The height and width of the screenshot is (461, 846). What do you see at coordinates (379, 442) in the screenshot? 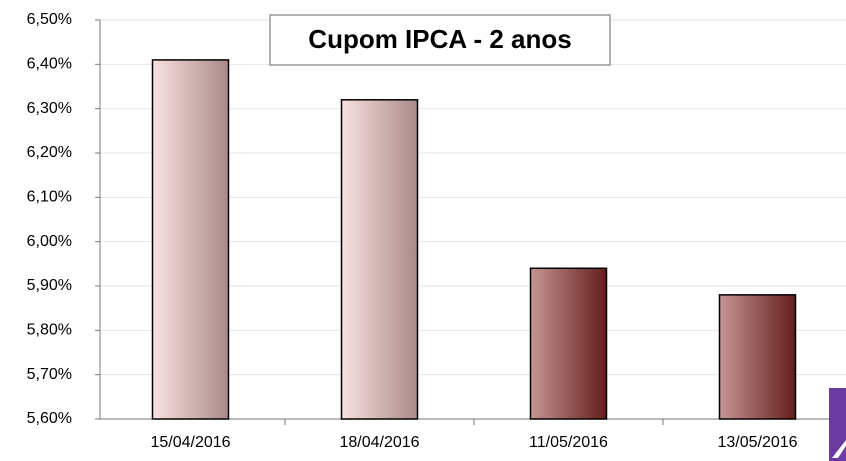
I see `x-tick-label: 18/04/2016` at bounding box center [379, 442].